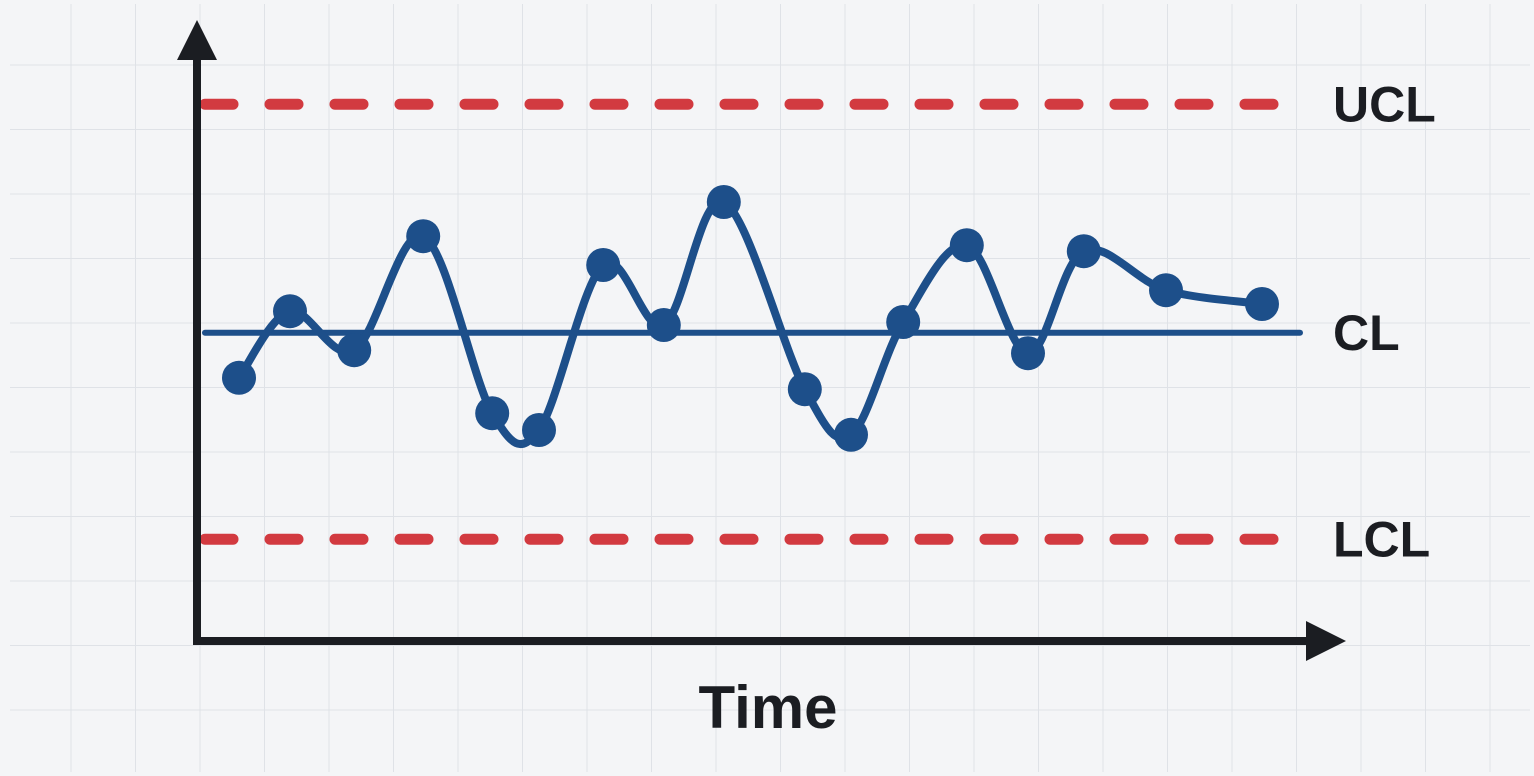 This screenshot has width=1534, height=776. What do you see at coordinates (1384, 104) in the screenshot?
I see `control-line-label: UCL` at bounding box center [1384, 104].